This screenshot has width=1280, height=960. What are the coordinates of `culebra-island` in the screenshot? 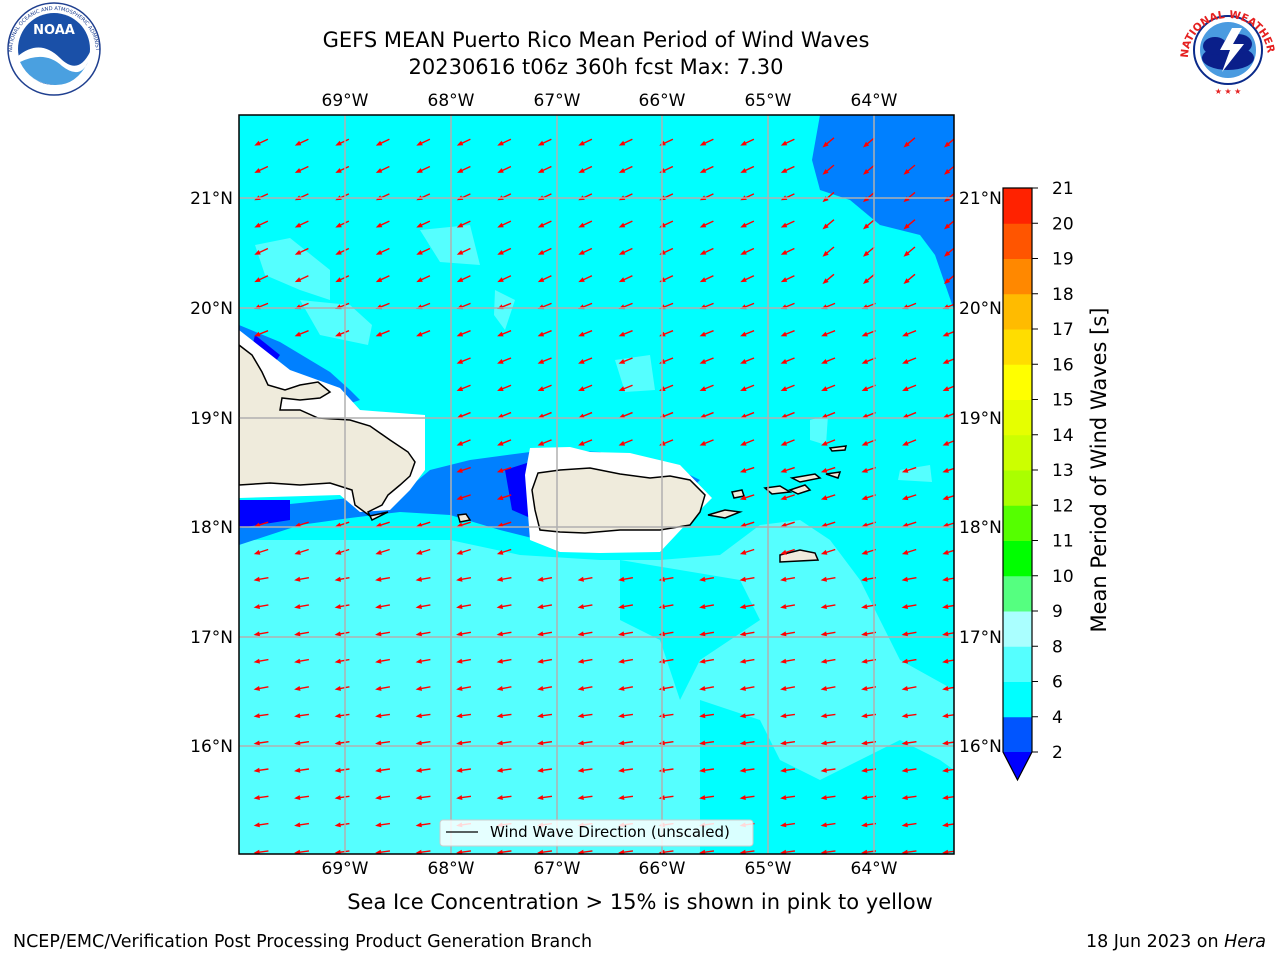 It's located at (738, 494).